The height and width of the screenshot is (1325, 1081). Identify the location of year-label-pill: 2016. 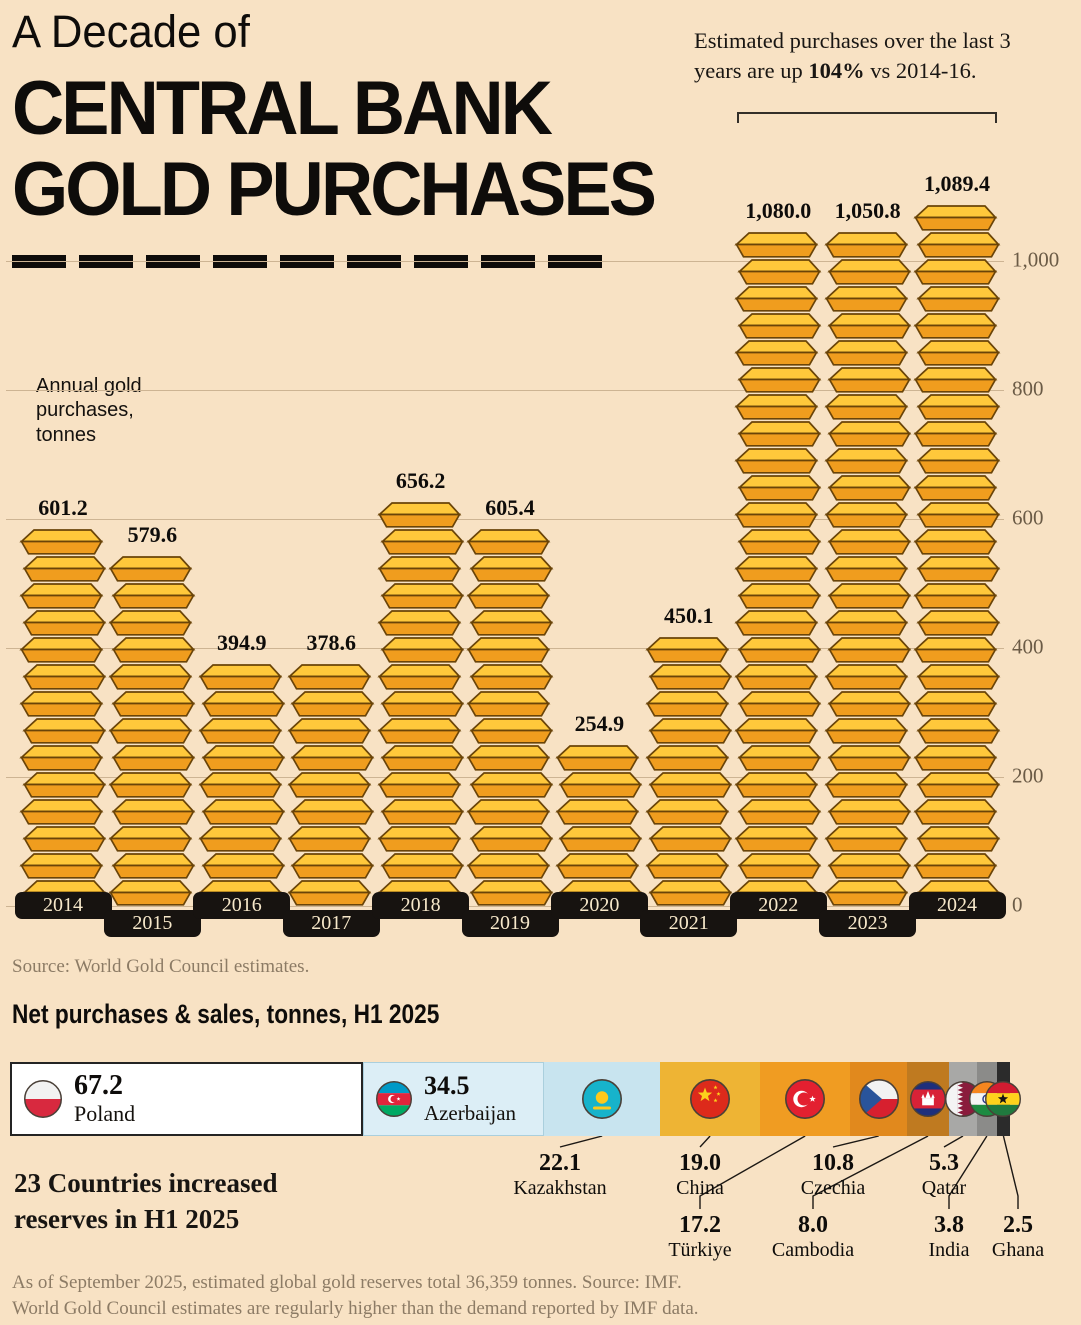
(242, 905).